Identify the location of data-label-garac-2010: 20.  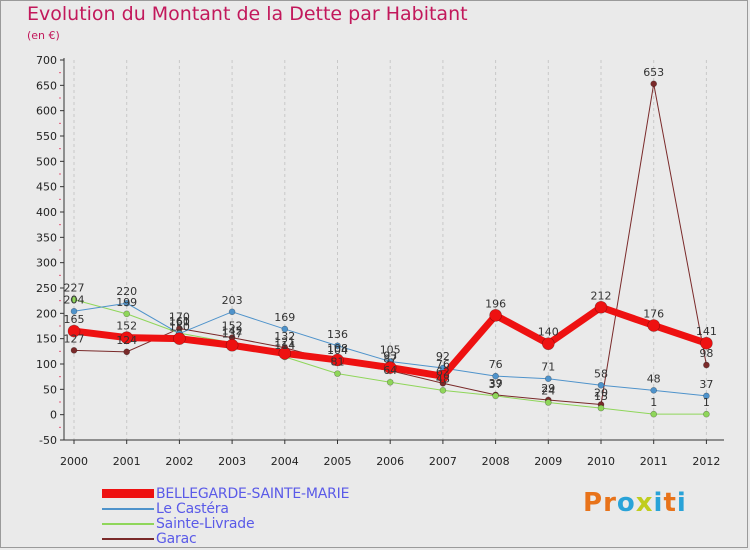
(601, 393).